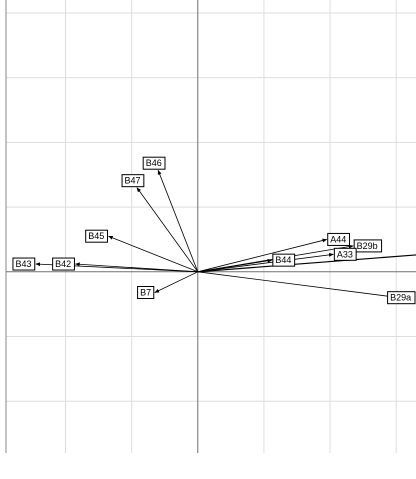 The width and height of the screenshot is (416, 479). What do you see at coordinates (153, 254) in the screenshot?
I see `vector-arrow-b45` at bounding box center [153, 254].